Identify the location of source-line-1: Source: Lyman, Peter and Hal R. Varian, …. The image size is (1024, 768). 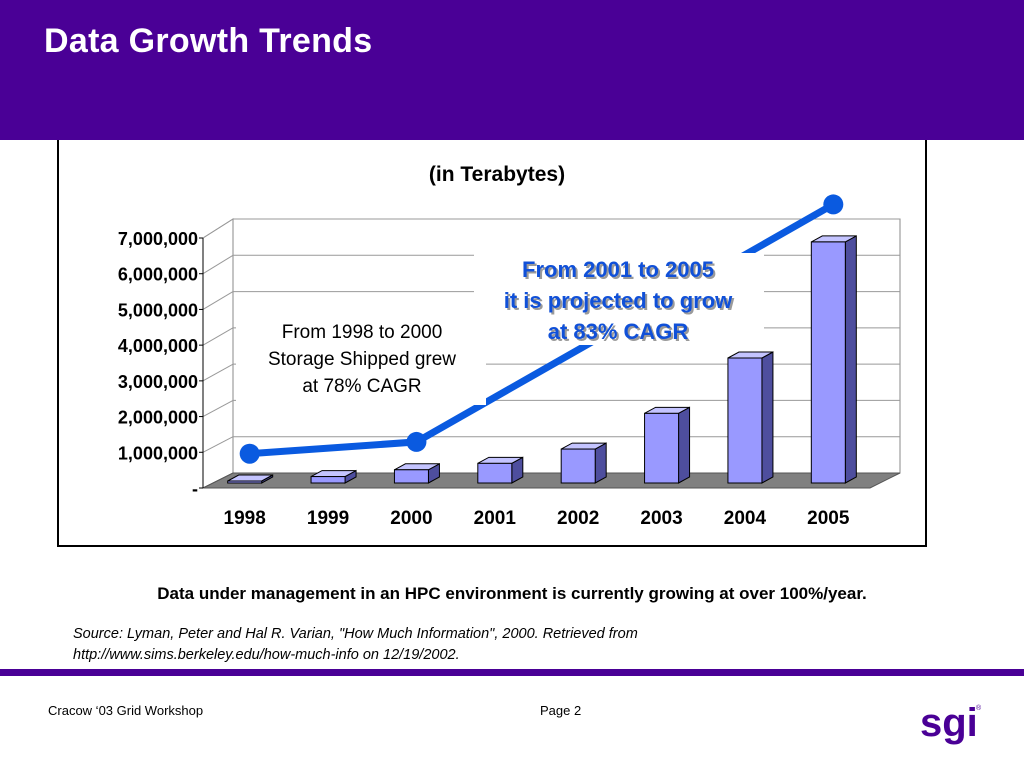
(355, 634).